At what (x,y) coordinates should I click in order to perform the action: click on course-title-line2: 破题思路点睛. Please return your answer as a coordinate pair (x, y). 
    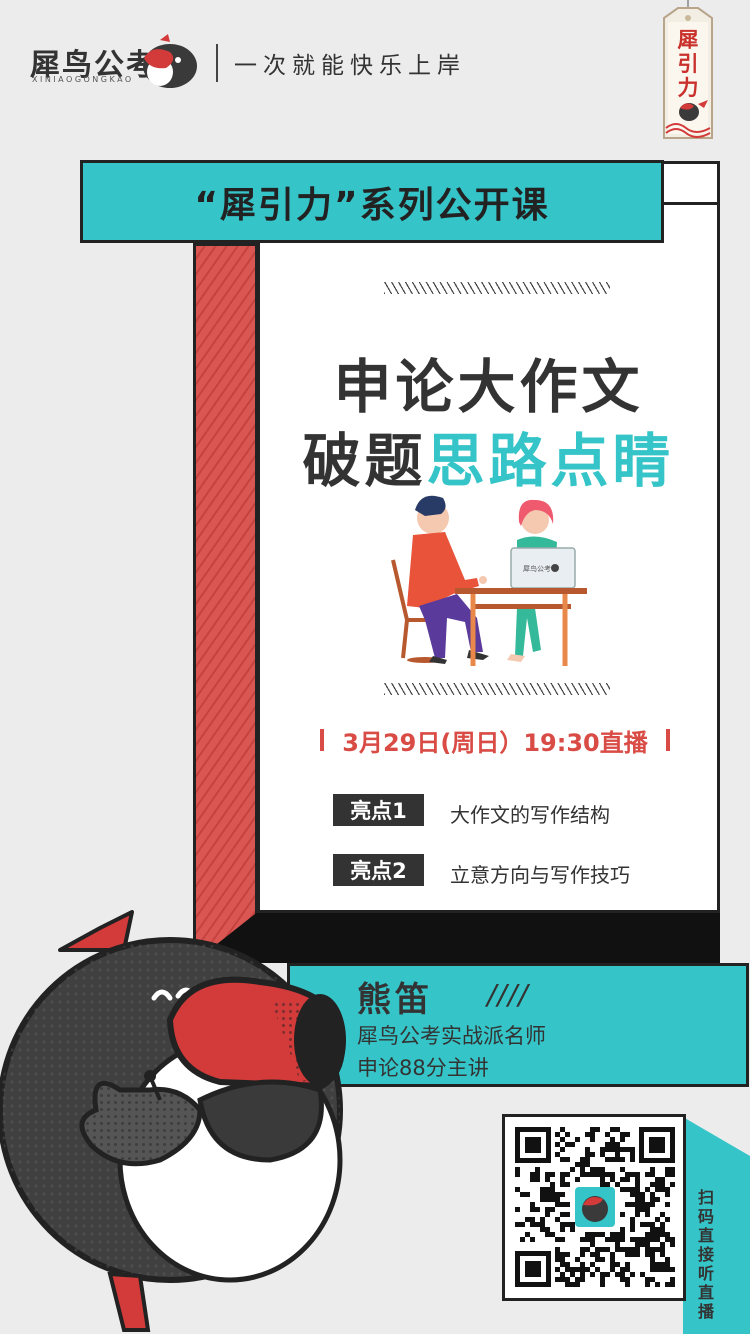
    Looking at the image, I should click on (488, 456).